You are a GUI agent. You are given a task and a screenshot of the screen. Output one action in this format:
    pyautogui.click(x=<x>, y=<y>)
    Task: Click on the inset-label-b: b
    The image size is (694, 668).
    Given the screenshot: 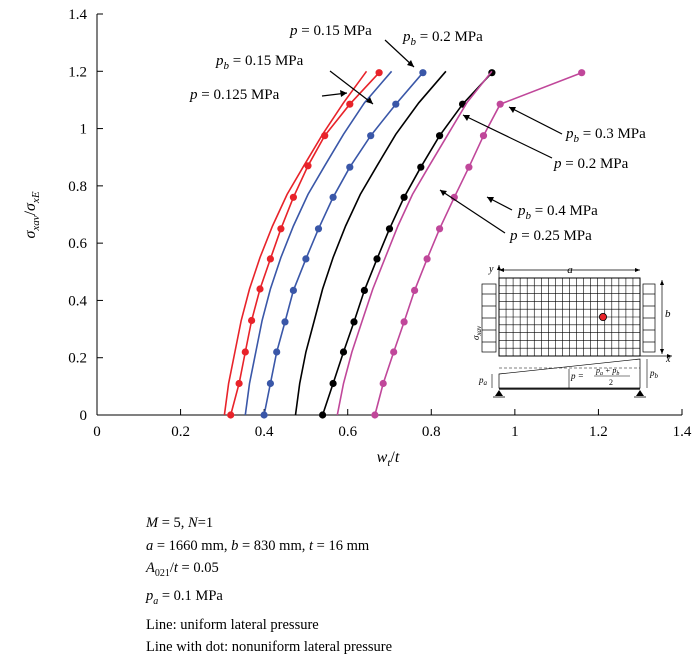 What is the action you would take?
    pyautogui.click(x=668, y=314)
    